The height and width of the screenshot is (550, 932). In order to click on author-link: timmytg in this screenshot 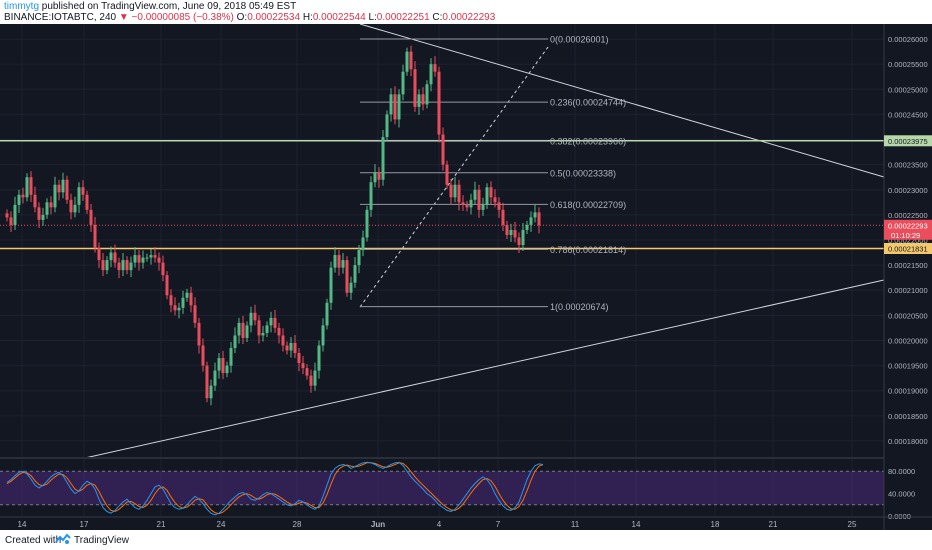, I will do `click(21, 6)`.